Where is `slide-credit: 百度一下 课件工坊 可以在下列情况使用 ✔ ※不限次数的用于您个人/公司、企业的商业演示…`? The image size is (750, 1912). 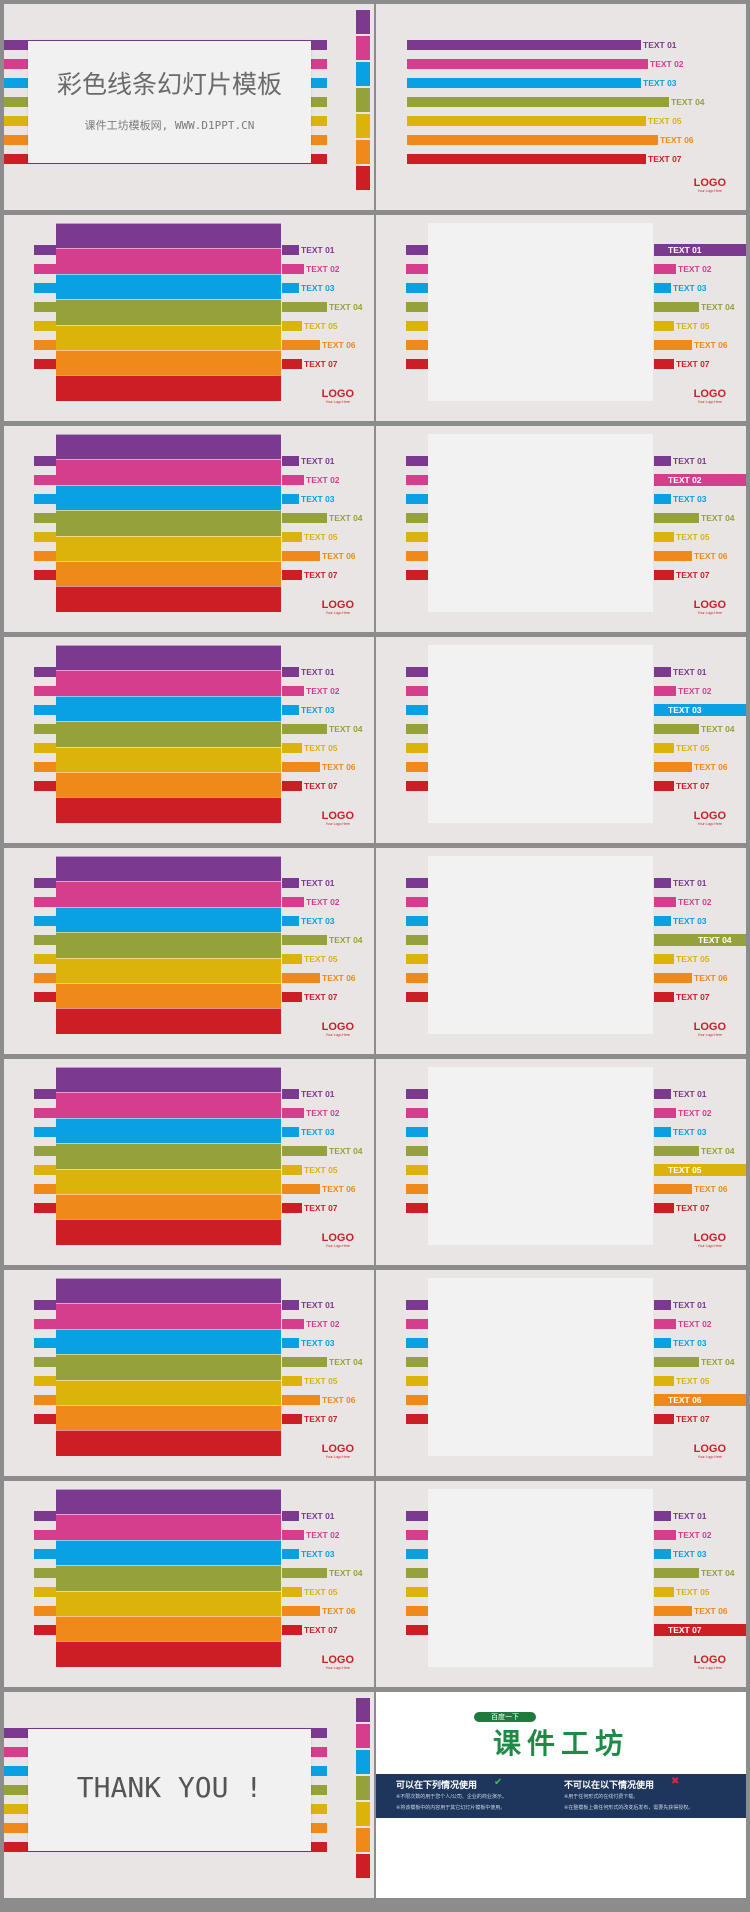
slide-credit: 百度一下 课件工坊 可以在下列情况使用 ✔ ※不限次数的用于您个人/公司、企业的商业演示… is located at coordinates (561, 1795).